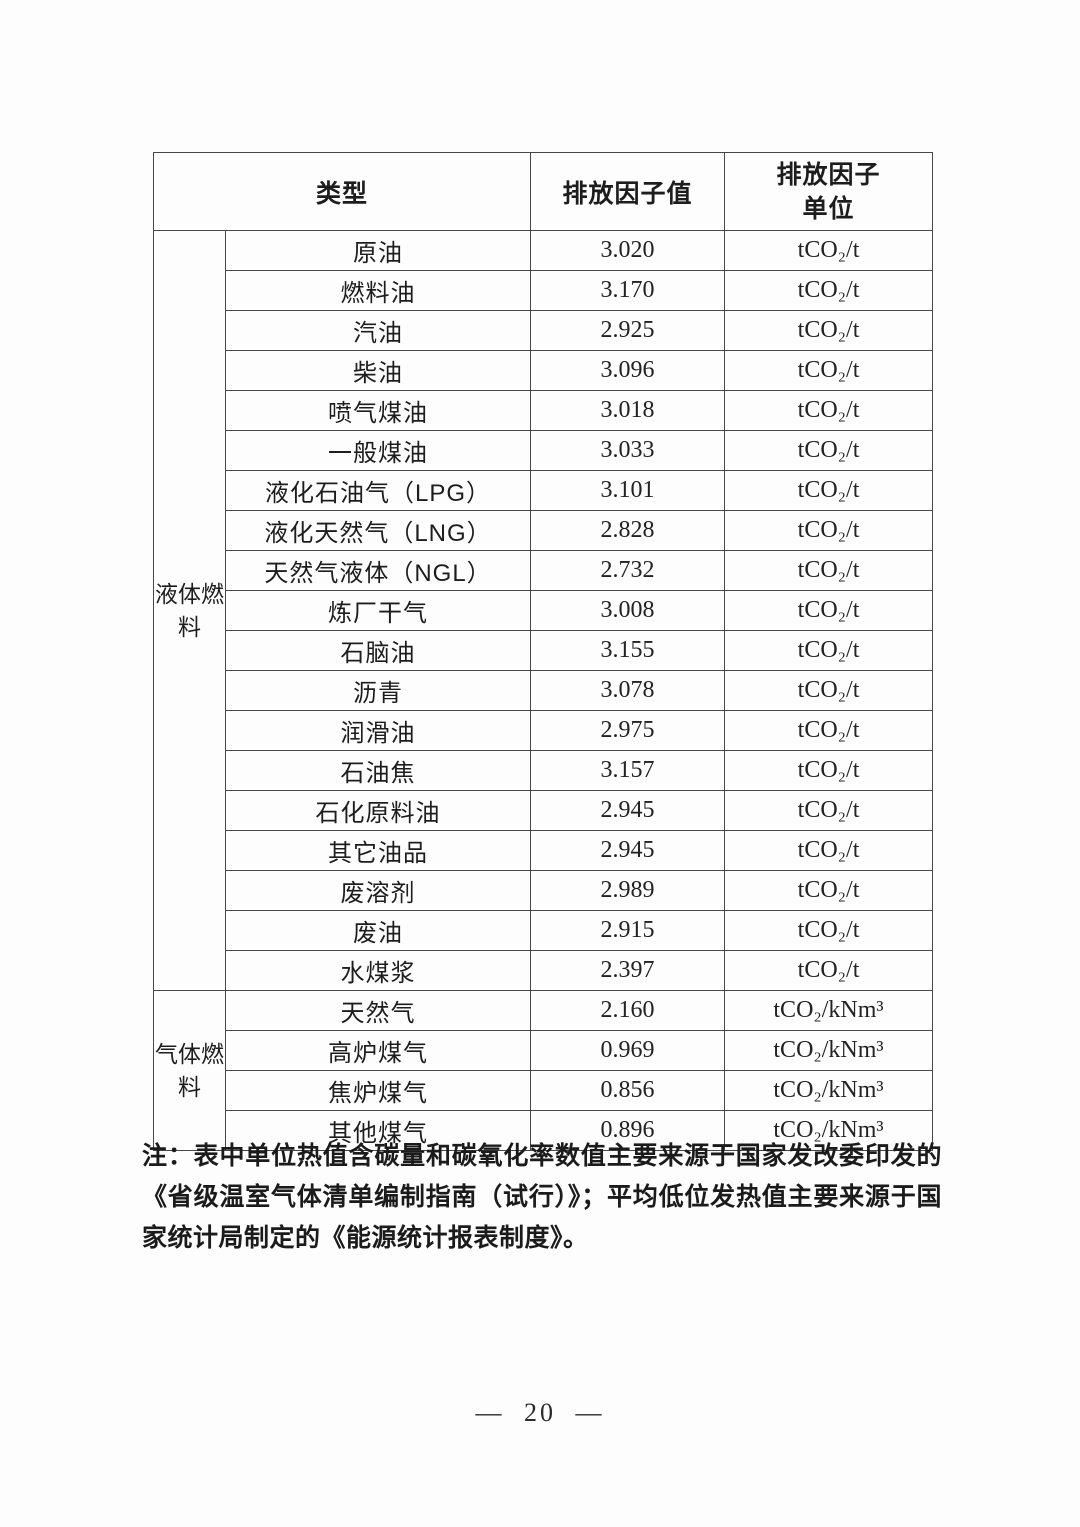 This screenshot has height=1527, width=1080. Describe the element at coordinates (378, 730) in the screenshot. I see `fuel-name-cell: 润滑油` at that location.